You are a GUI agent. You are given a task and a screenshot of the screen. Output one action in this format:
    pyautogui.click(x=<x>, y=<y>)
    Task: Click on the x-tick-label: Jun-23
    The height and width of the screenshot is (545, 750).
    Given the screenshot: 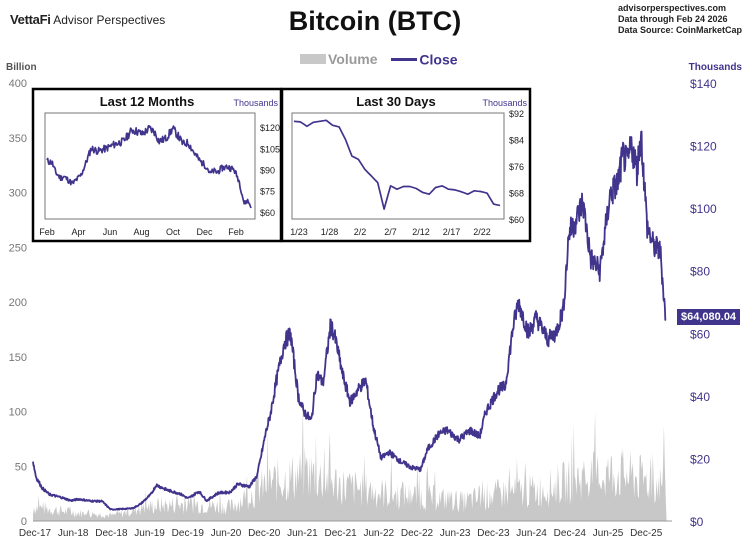 What is the action you would take?
    pyautogui.click(x=455, y=533)
    